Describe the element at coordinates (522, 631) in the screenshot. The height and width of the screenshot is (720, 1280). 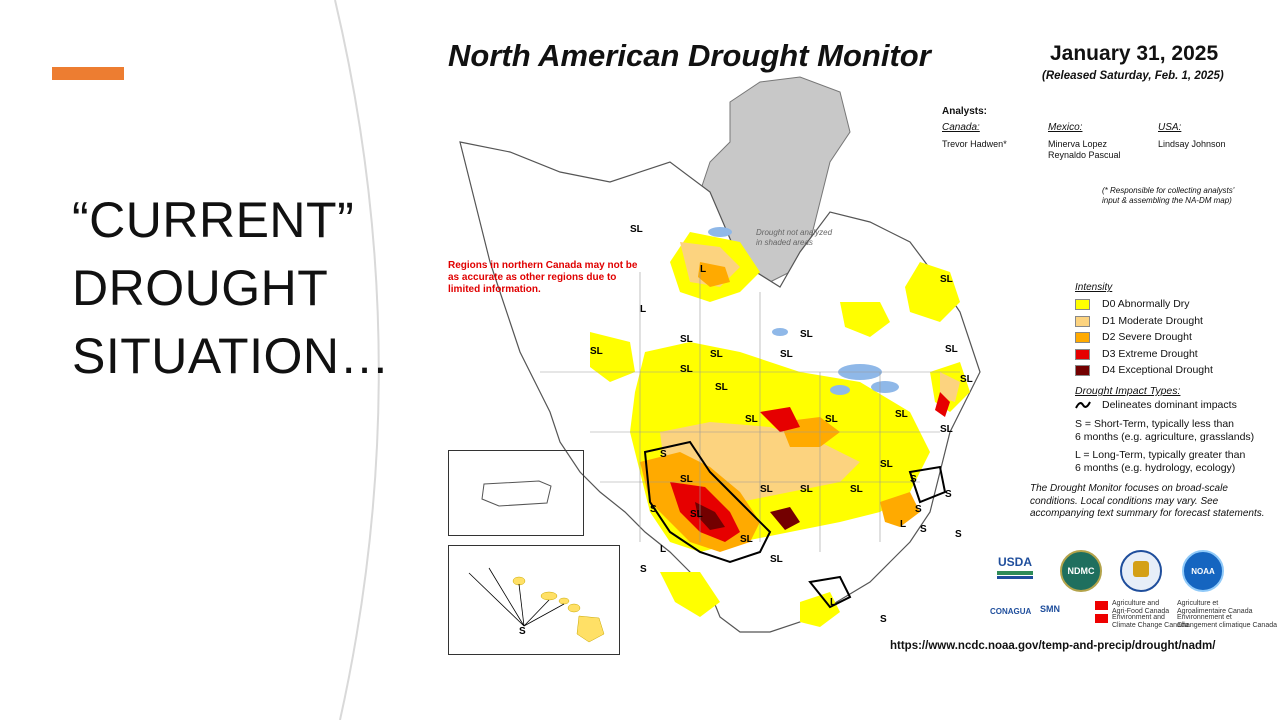
I see `hawaii-impact-label: S` at that location.